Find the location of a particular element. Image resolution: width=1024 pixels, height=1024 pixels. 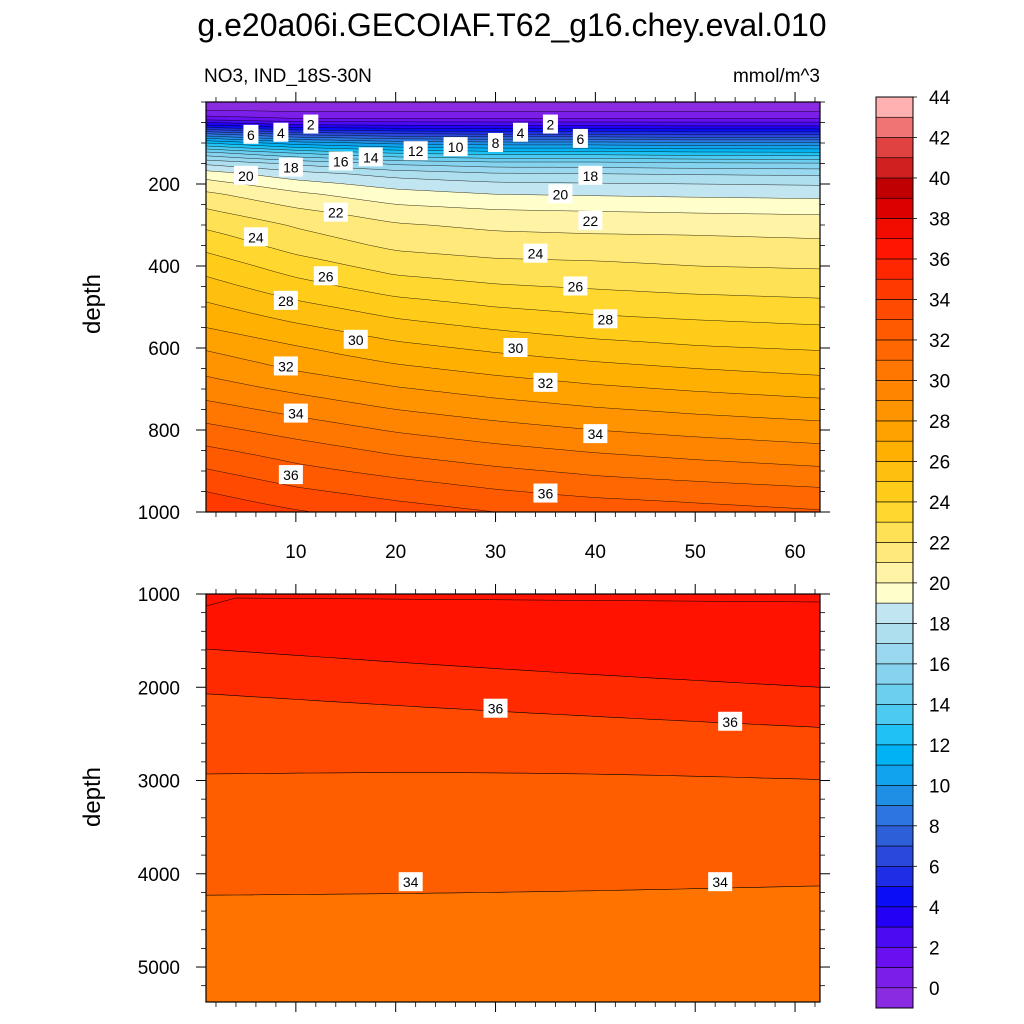

colorbar-label: 30 is located at coordinates (939, 381).